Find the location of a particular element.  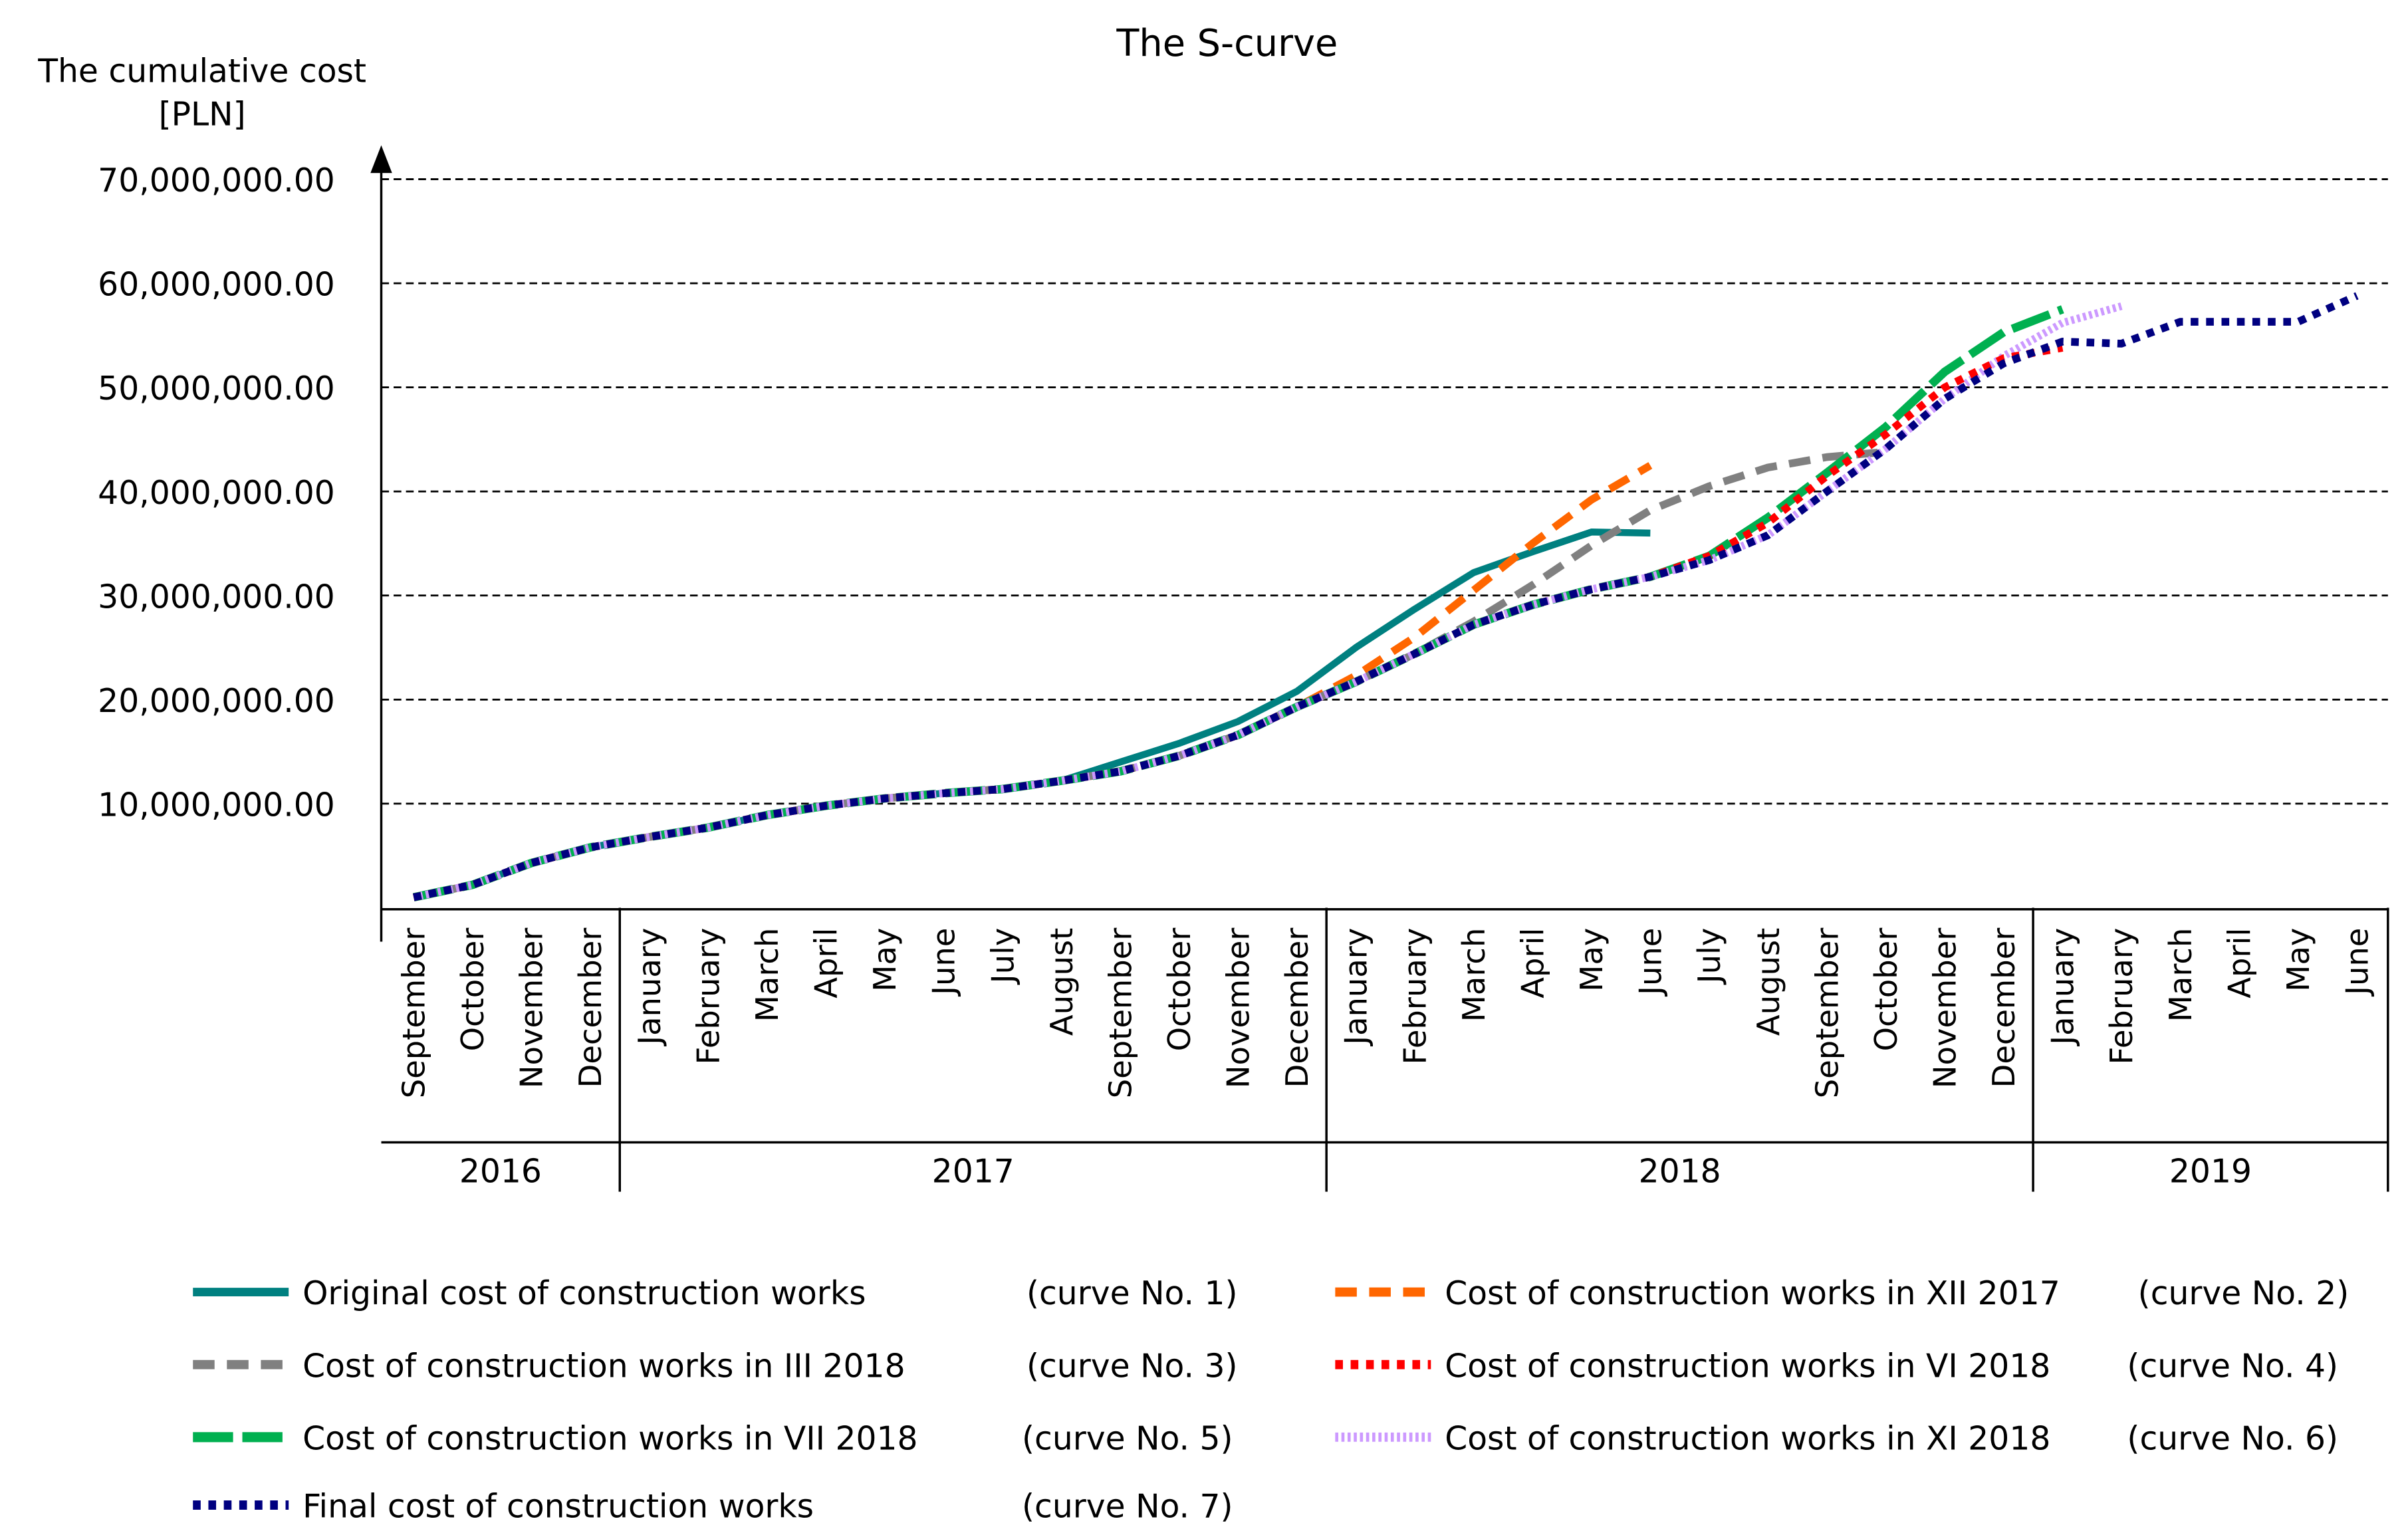

legend-curve-tag: (curve No. 5) is located at coordinates (1128, 1438).